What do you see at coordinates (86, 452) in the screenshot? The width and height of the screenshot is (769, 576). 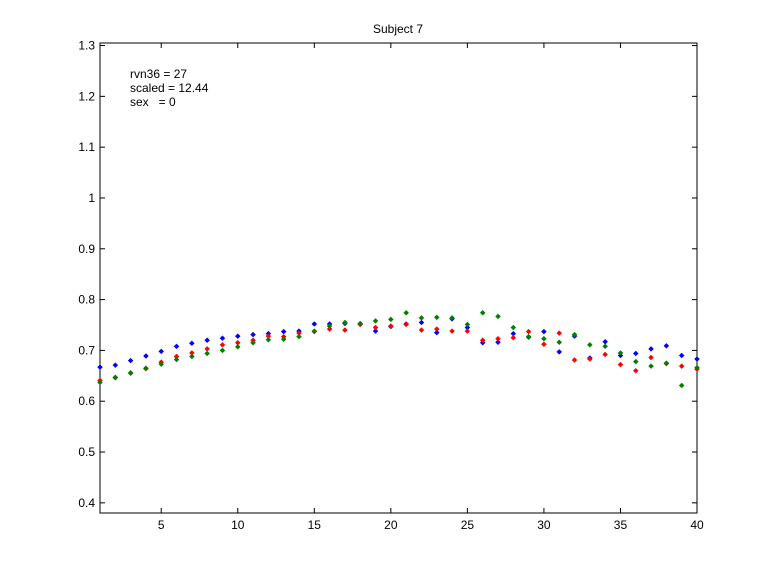 I see `y-tick-label: 0.5` at bounding box center [86, 452].